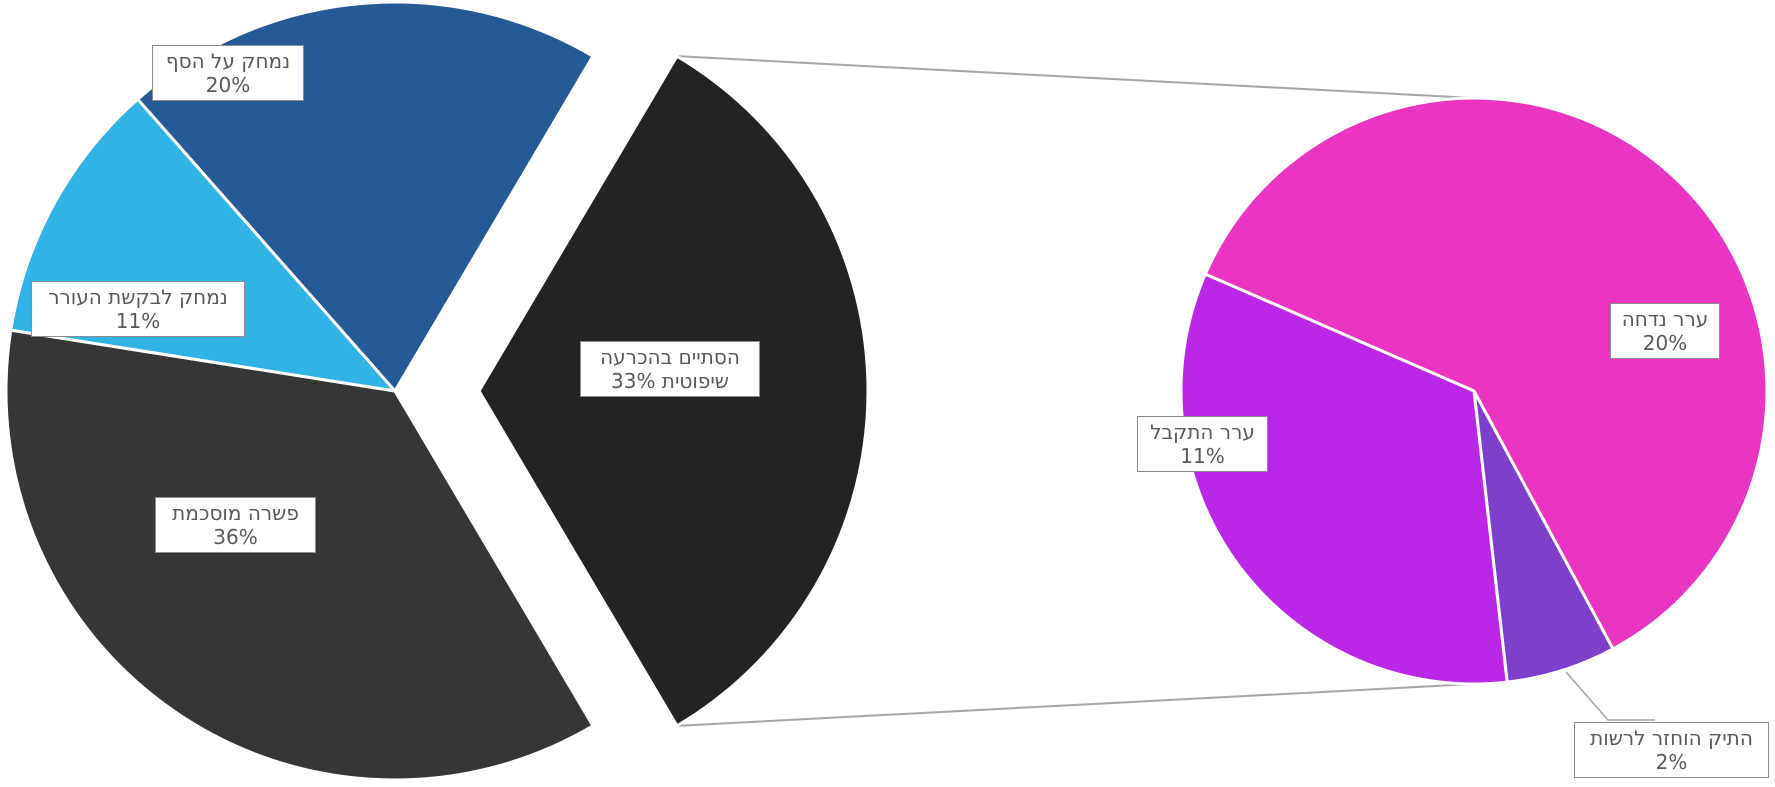 The height and width of the screenshot is (787, 1775). Describe the element at coordinates (235, 513) in the screenshot. I see `label-text: פשרה מוסכמת` at that location.